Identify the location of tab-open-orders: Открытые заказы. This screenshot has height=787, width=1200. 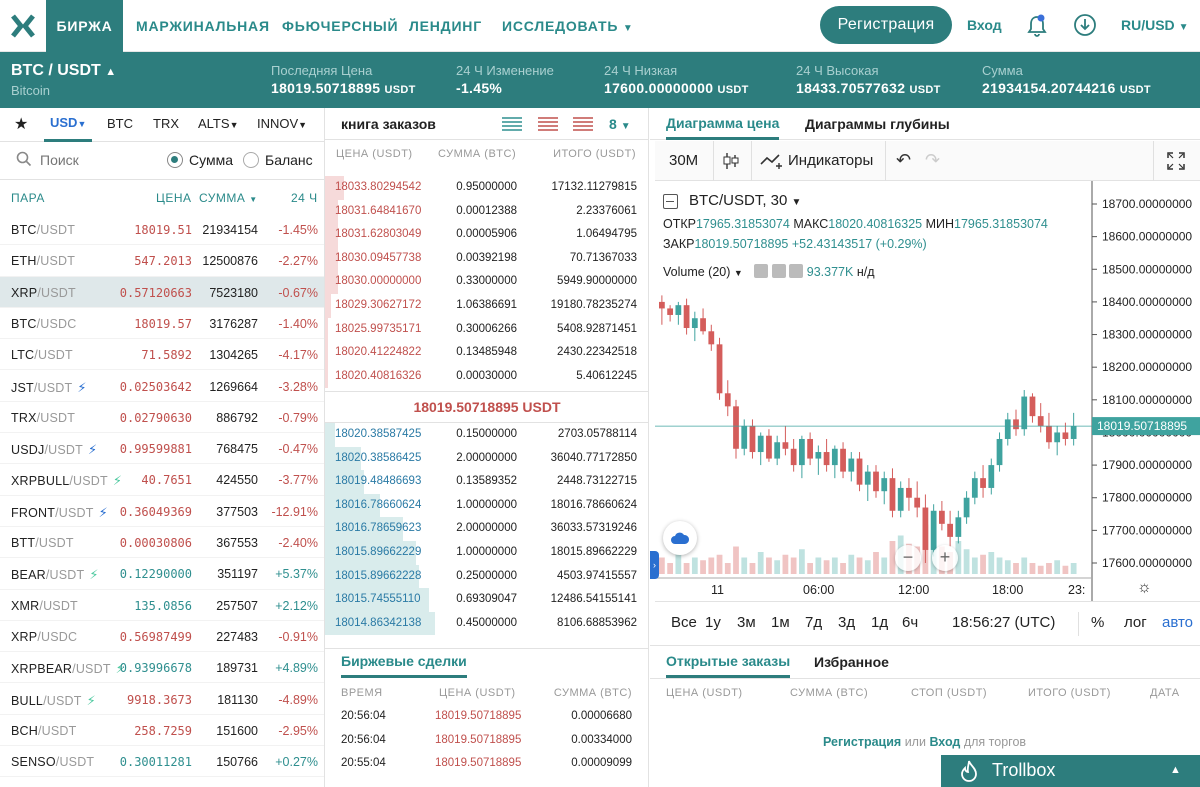
(728, 662).